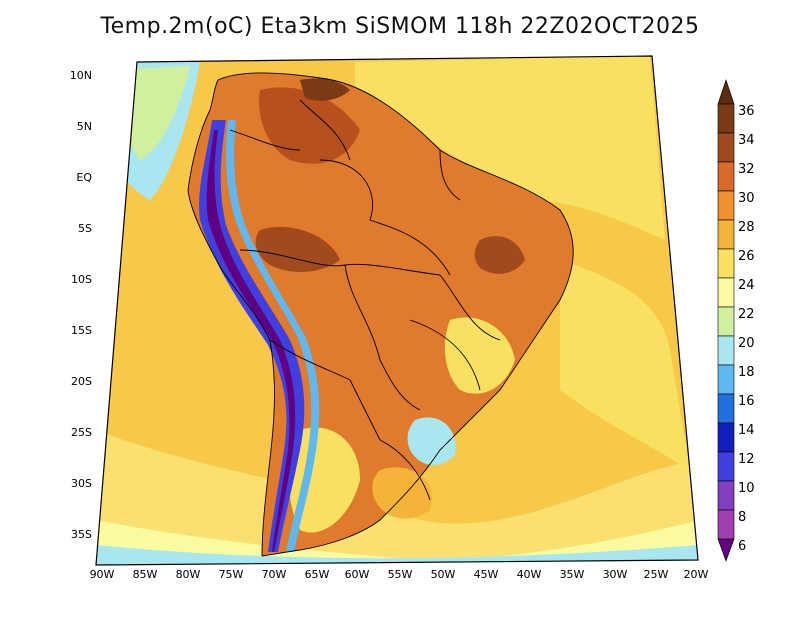 The width and height of the screenshot is (800, 618). Describe the element at coordinates (486, 574) in the screenshot. I see `lon-label: 45W` at that location.